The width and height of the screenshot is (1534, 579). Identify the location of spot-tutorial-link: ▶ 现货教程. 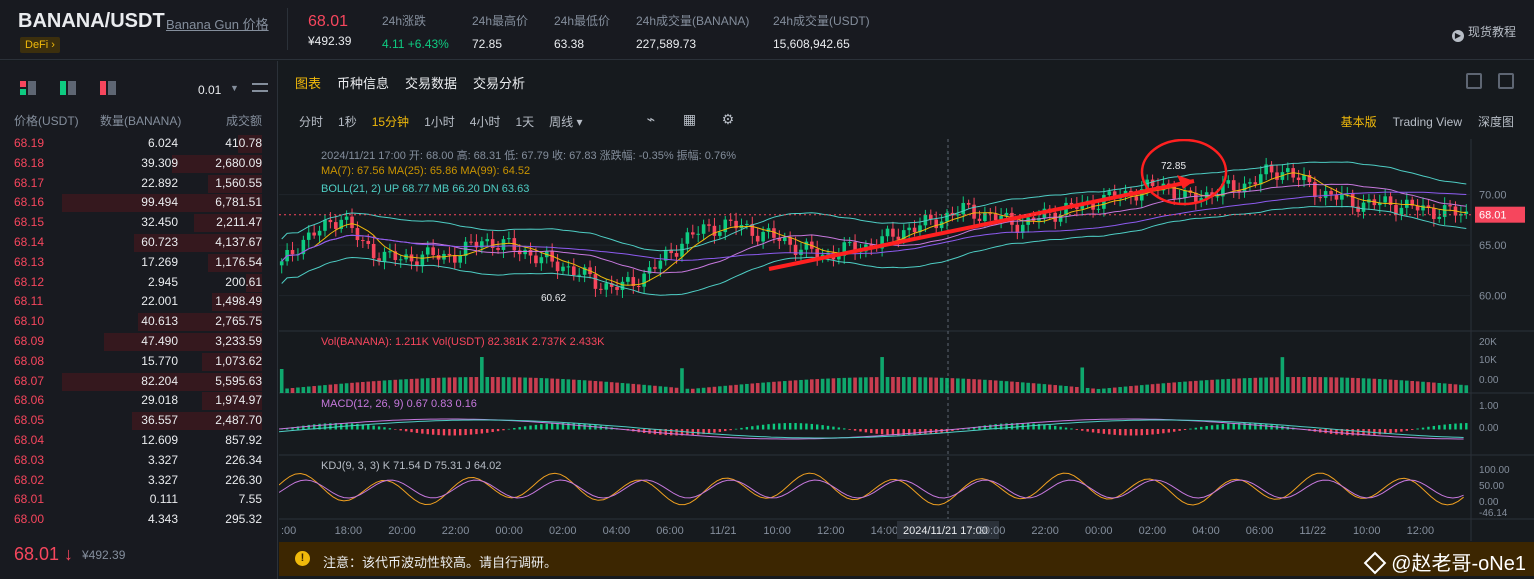
(1483, 32).